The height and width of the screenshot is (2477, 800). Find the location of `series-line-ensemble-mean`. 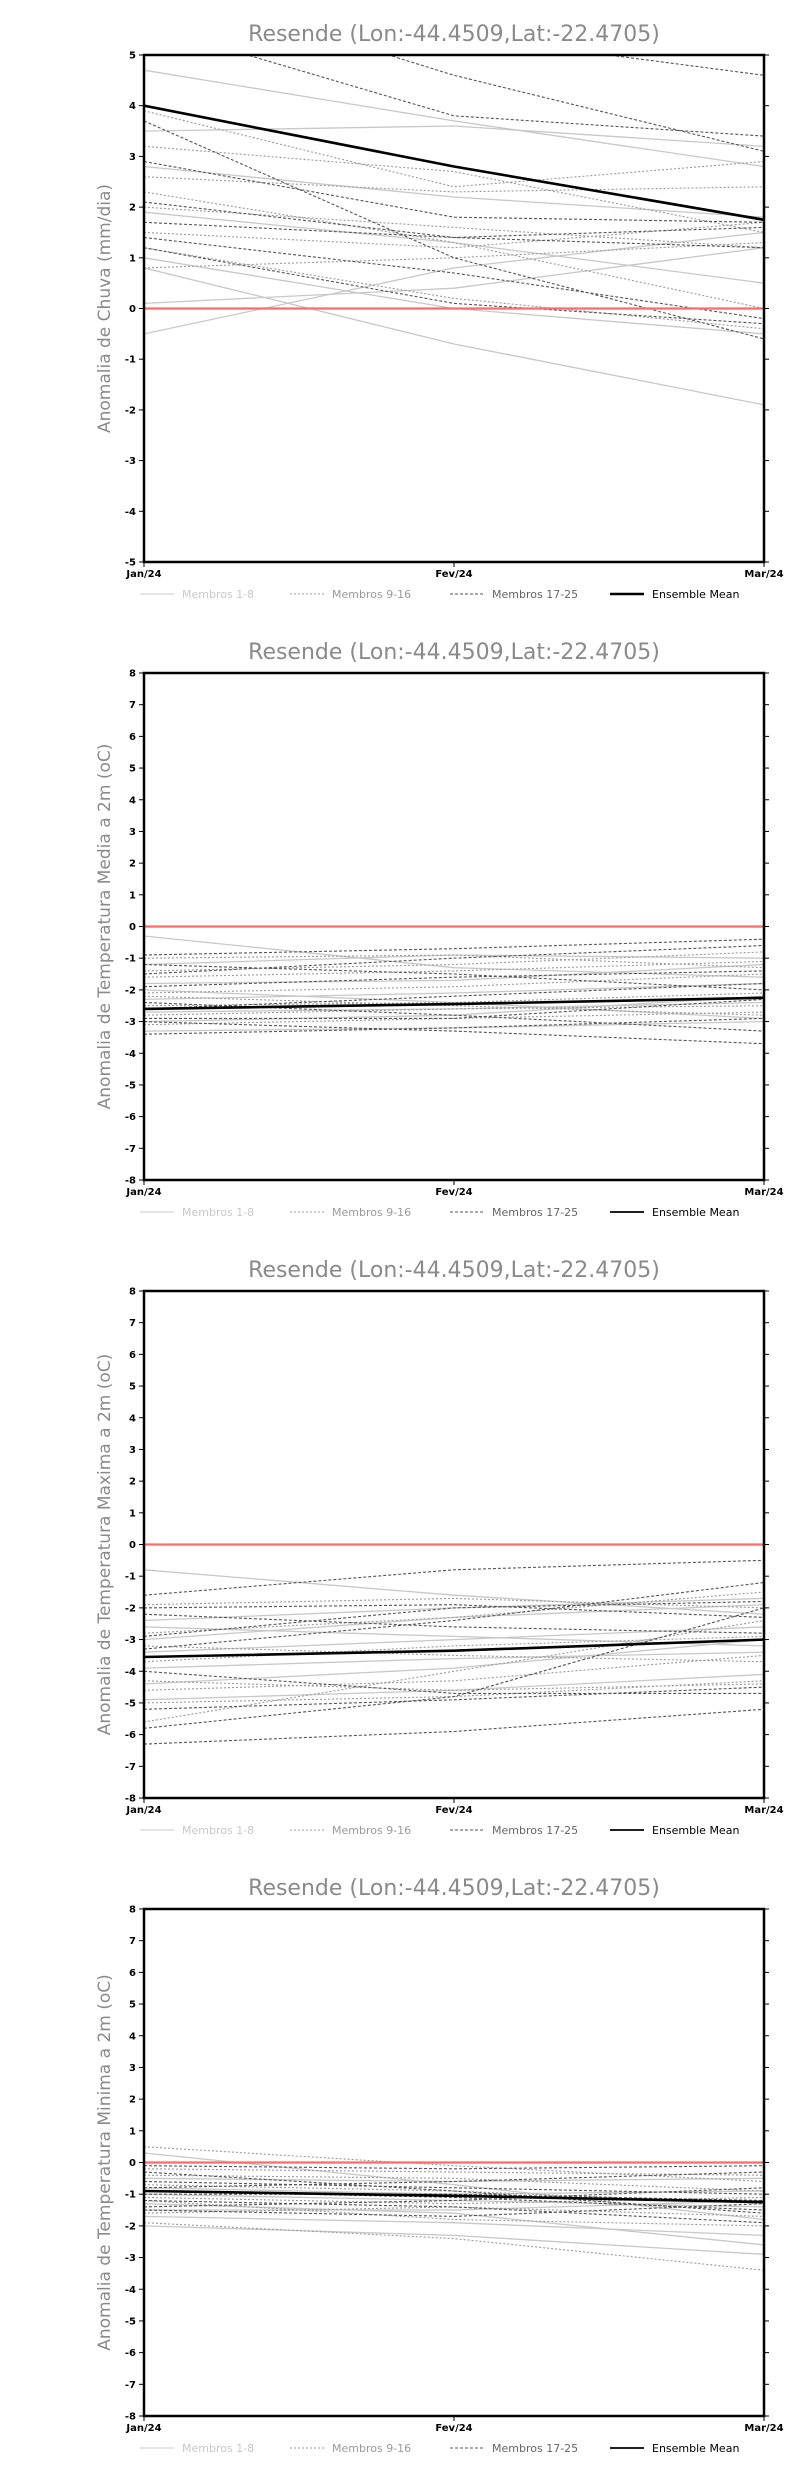

series-line-ensemble-mean is located at coordinates (454, 2196).